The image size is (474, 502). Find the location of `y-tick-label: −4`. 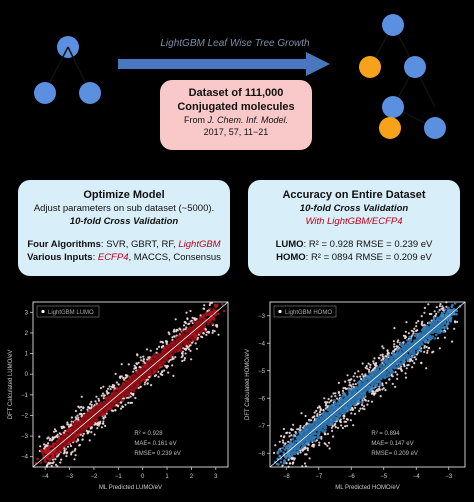

y-tick-label: −4 is located at coordinates (25, 458).